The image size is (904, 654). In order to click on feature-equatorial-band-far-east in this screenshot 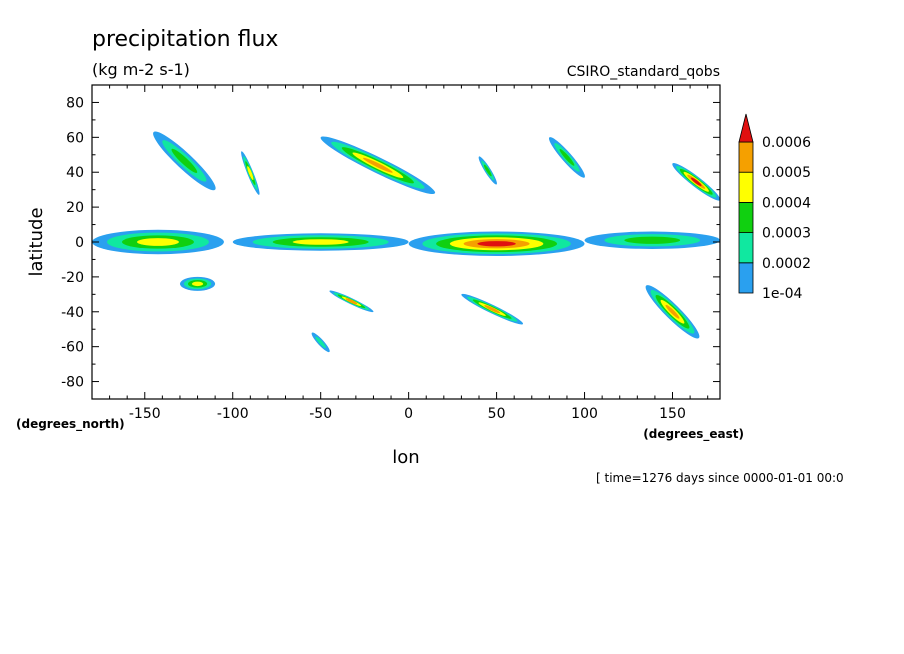, I will do `click(652, 240)`.